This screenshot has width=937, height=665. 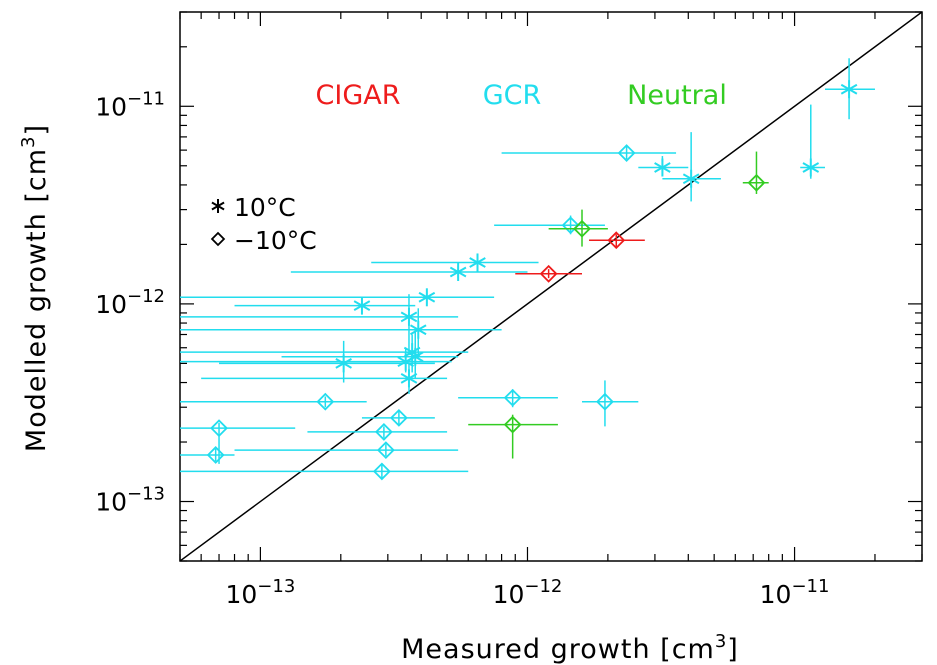 I want to click on category-labels: CIGAR GCR Neutral, so click(x=521, y=95).